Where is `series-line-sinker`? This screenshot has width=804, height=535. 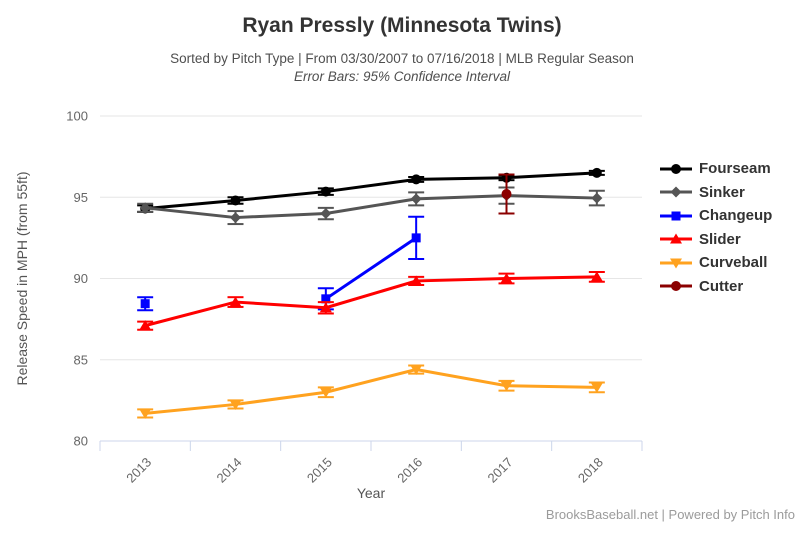 series-line-sinker is located at coordinates (371, 207).